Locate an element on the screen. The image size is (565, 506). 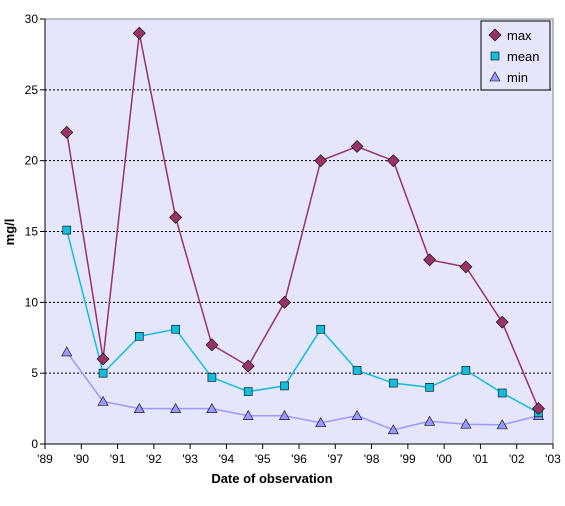
y-axis-ticks: 0 5 10 15 20 25 30 is located at coordinates (35, 231).